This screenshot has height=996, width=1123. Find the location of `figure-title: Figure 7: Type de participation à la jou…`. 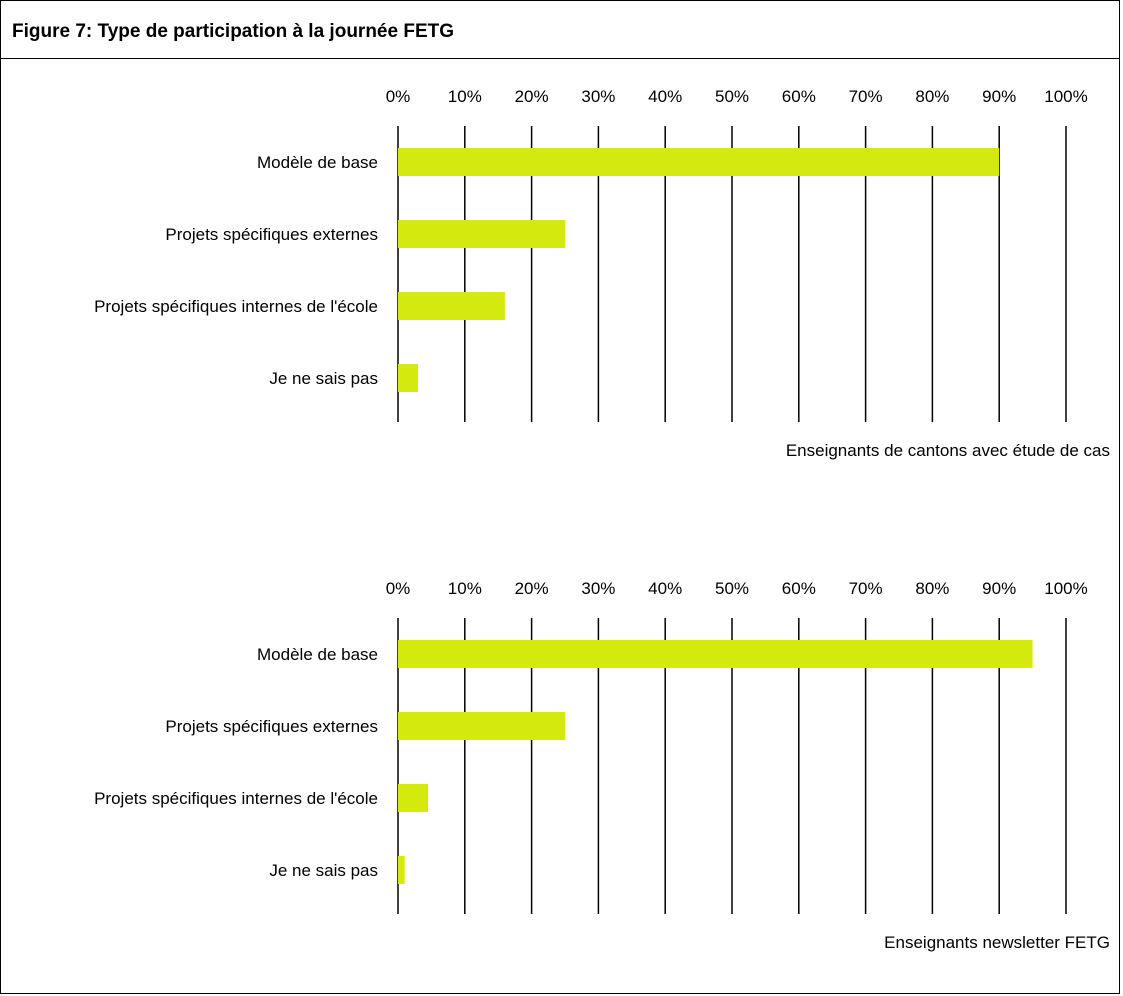

figure-title: Figure 7: Type de participation à la jou… is located at coordinates (233, 31).